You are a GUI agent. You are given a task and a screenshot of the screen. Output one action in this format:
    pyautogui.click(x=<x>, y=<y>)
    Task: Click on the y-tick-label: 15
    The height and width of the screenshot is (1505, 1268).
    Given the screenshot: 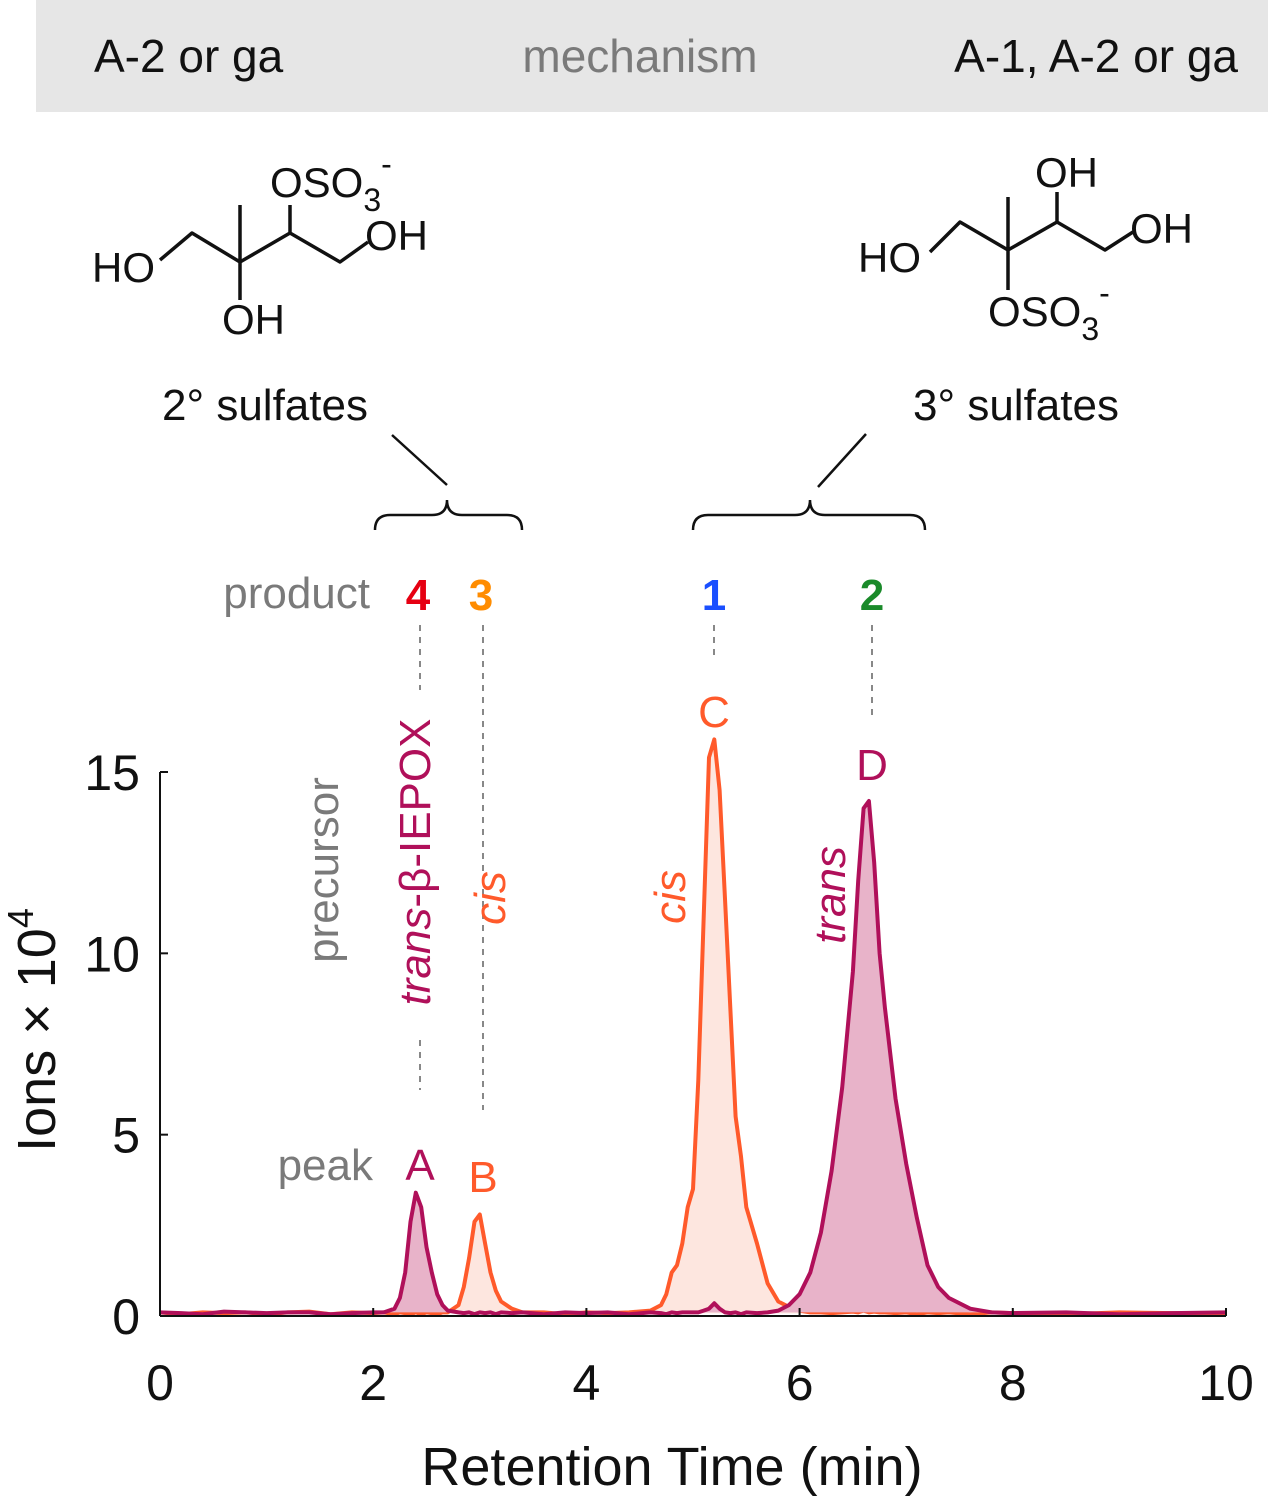 What is the action you would take?
    pyautogui.click(x=112, y=773)
    